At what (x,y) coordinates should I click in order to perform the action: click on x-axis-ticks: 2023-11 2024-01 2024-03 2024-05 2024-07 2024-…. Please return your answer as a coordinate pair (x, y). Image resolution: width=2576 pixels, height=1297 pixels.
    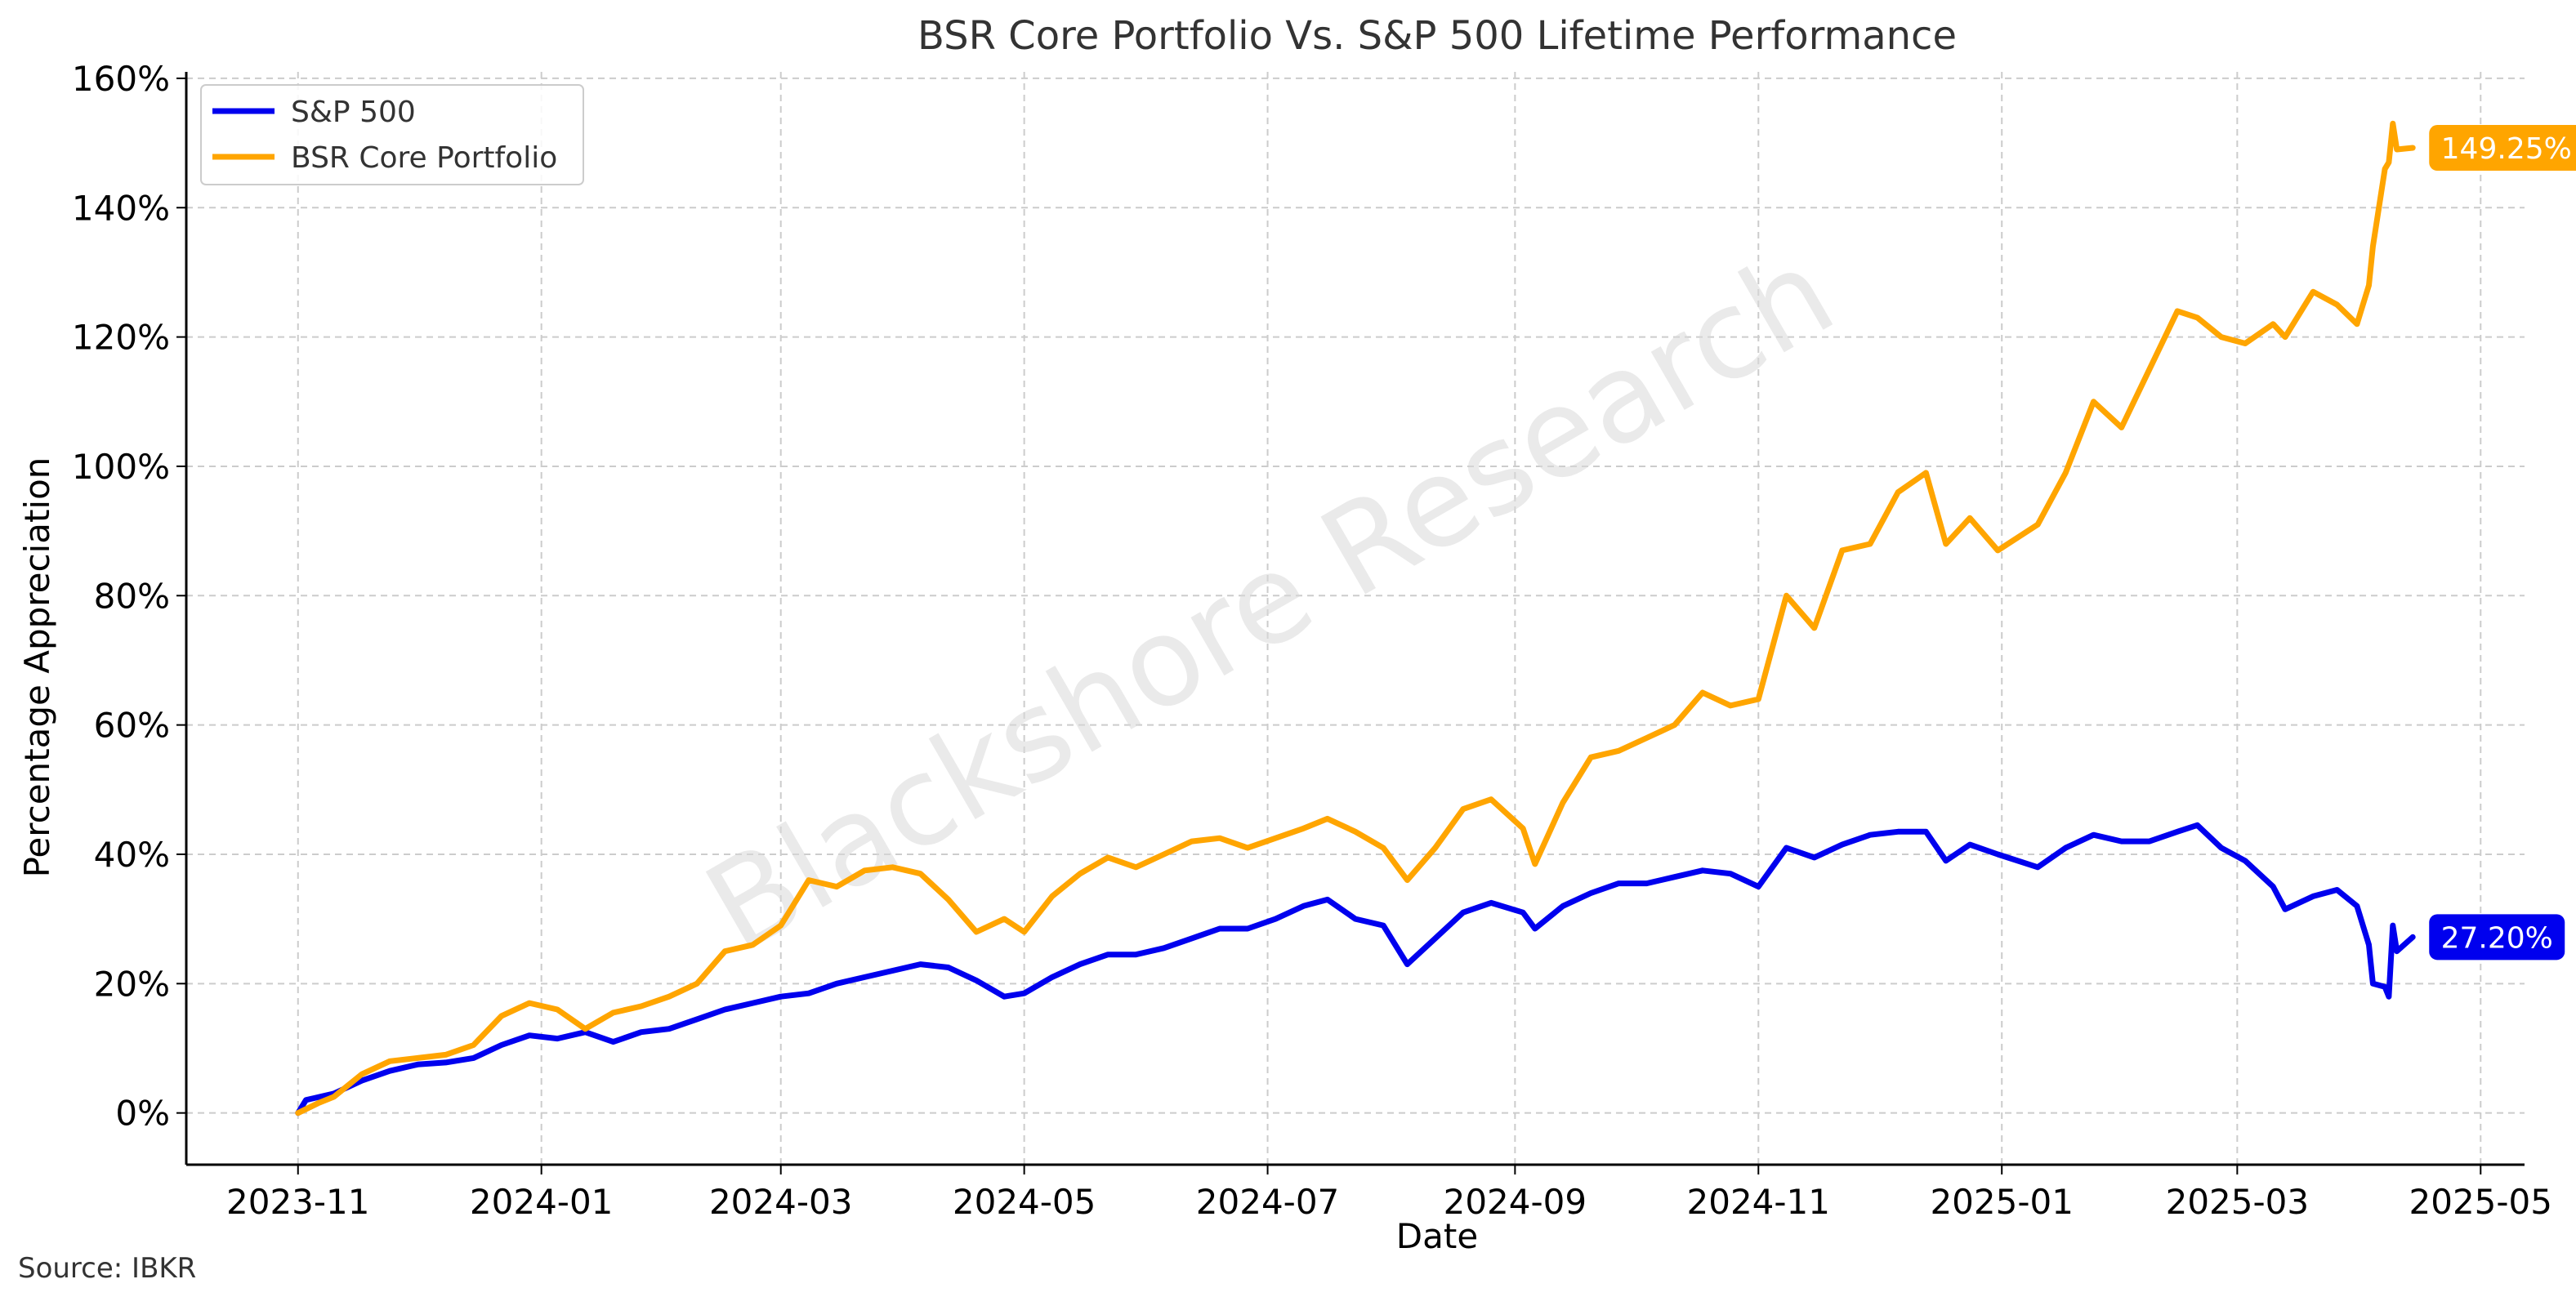
    Looking at the image, I should click on (1389, 1193).